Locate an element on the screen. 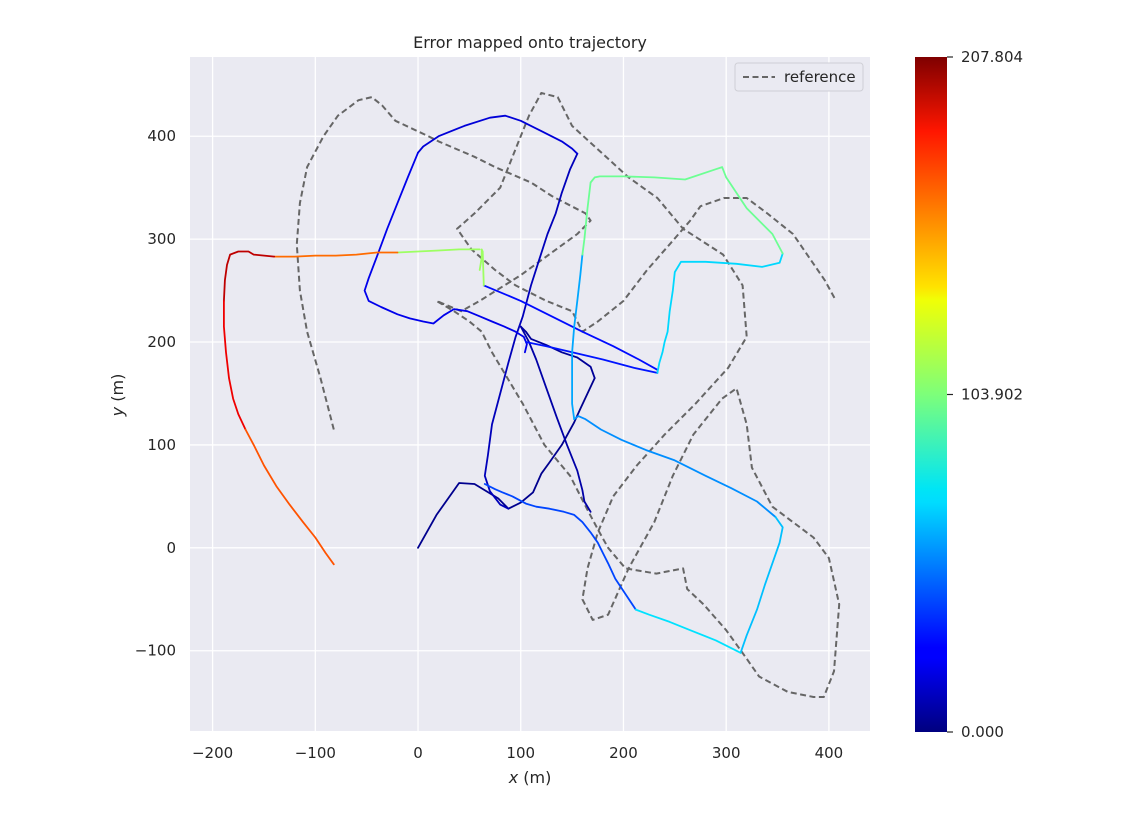 The width and height of the screenshot is (1131, 833). x-tick-label: −100 is located at coordinates (315, 753).